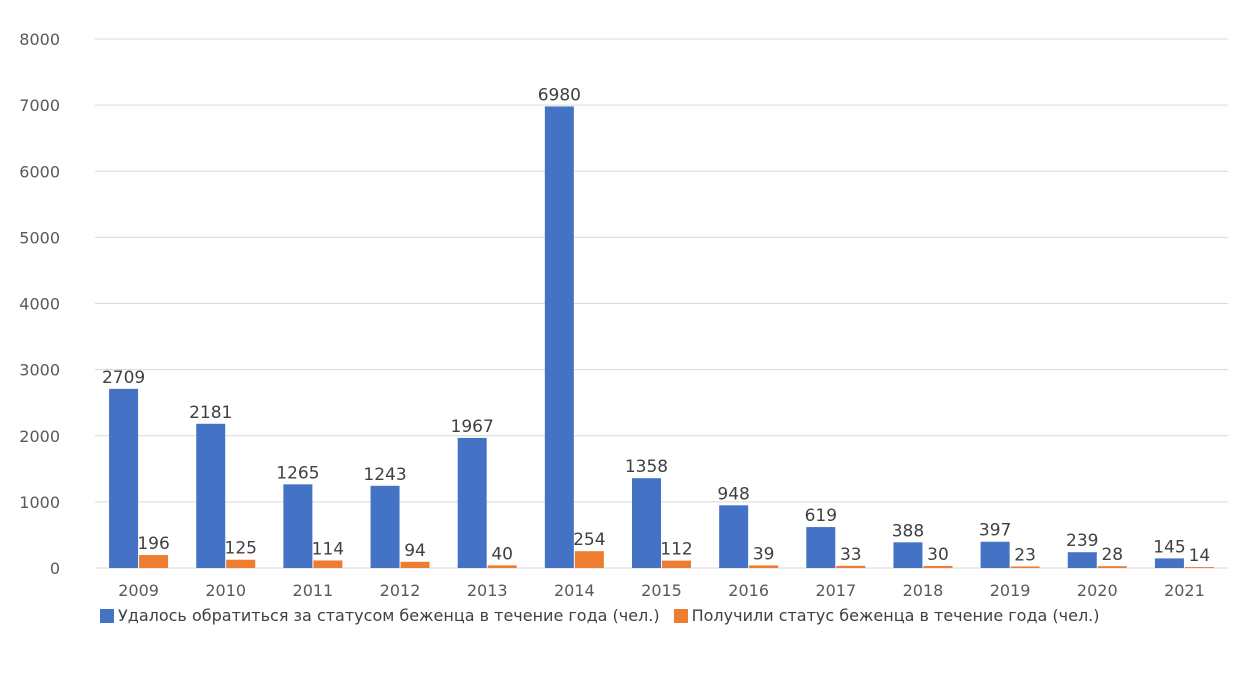 This screenshot has height=686, width=1243. What do you see at coordinates (938, 555) in the screenshot?
I see `data-label-granted: 30` at bounding box center [938, 555].